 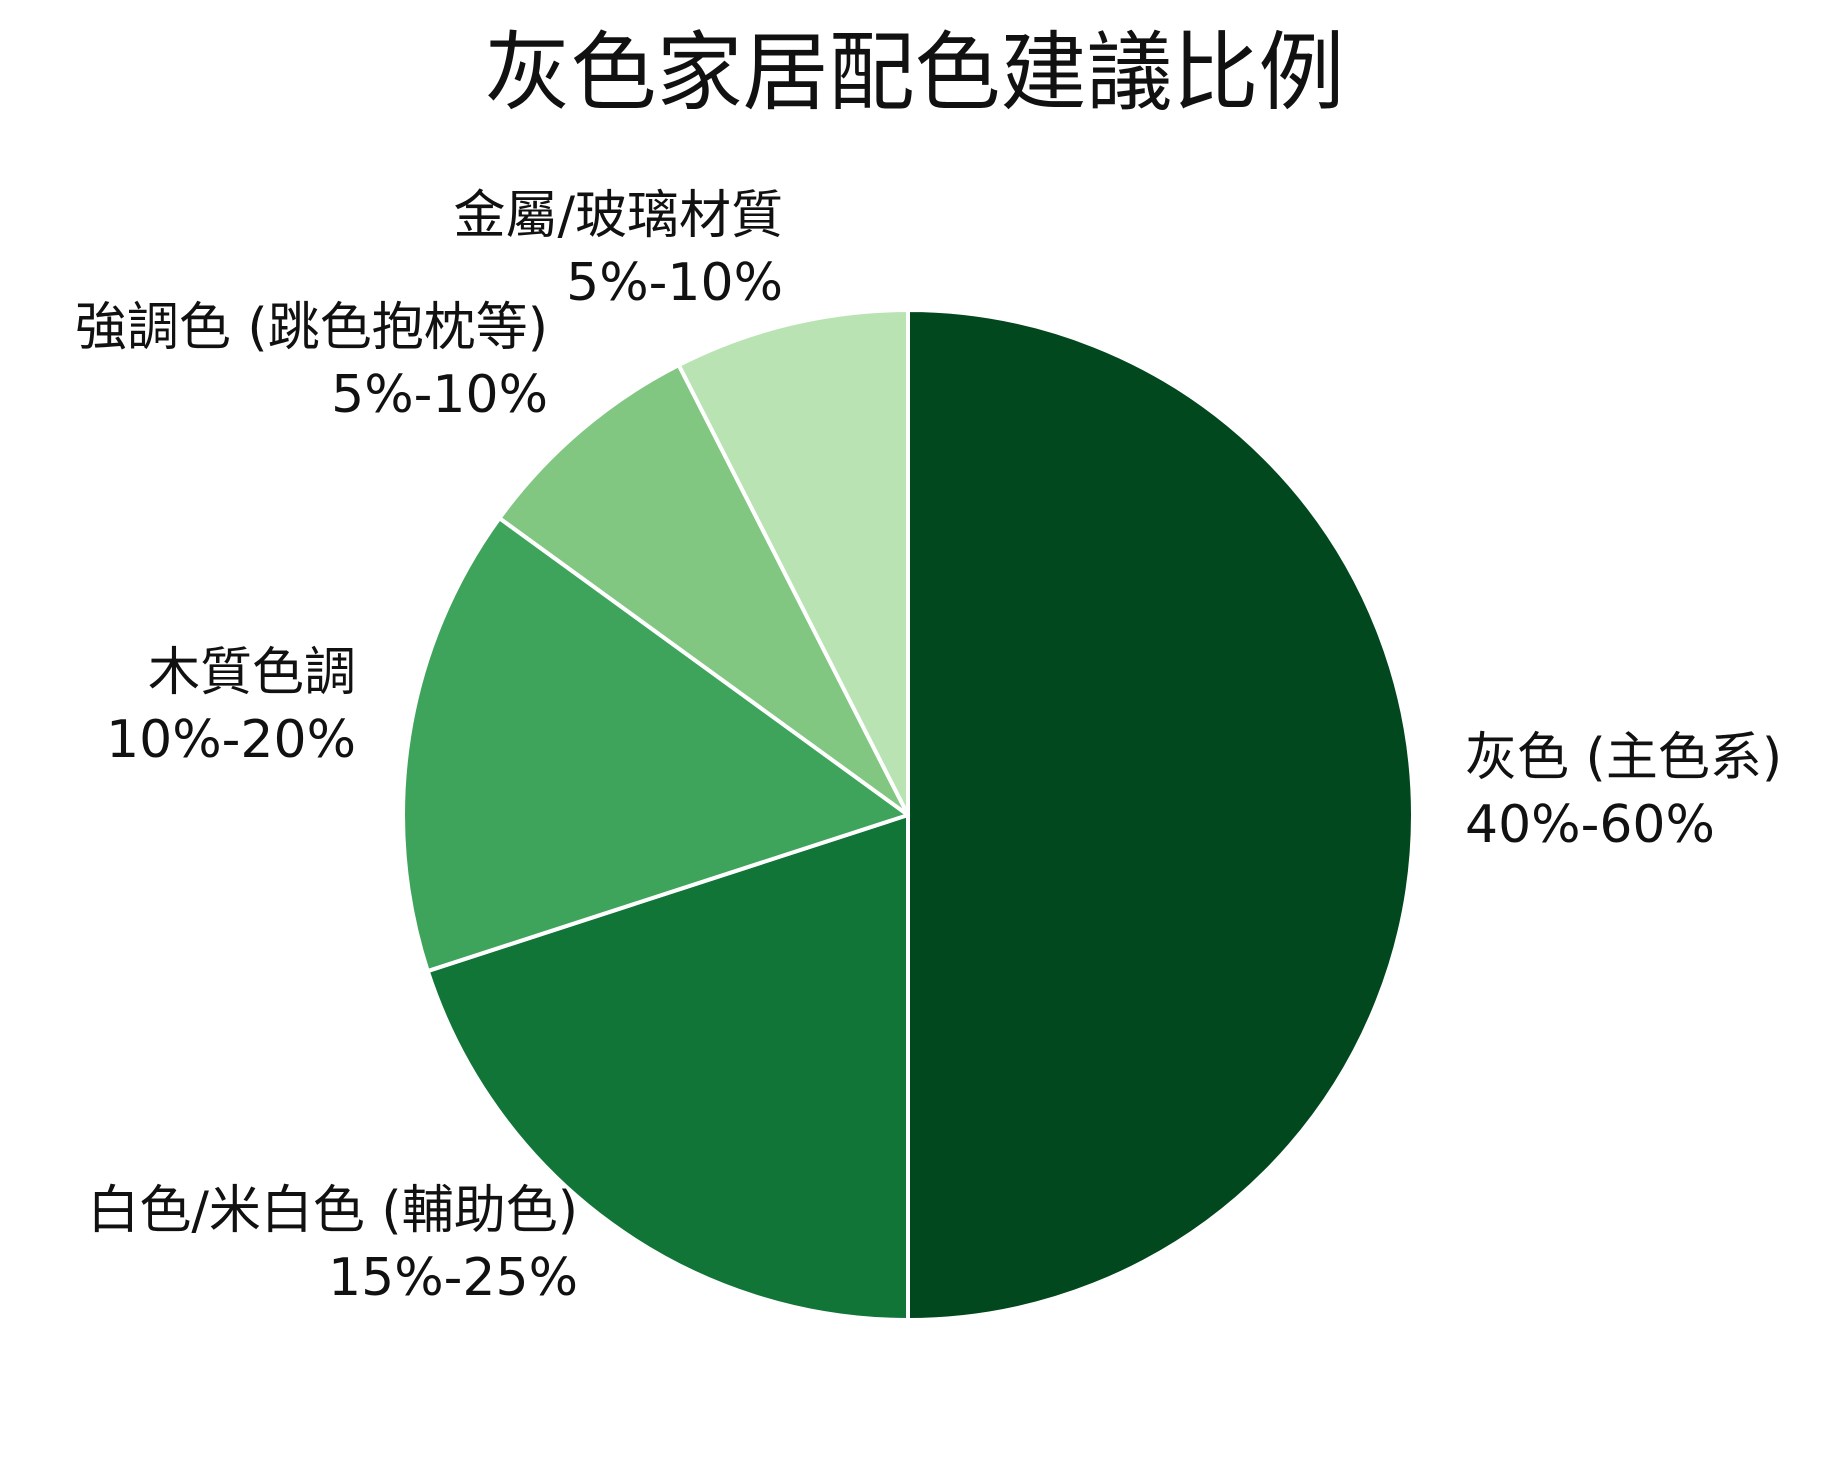 I want to click on slice-label-0: 灰色 (主色系), so click(x=1623, y=758).